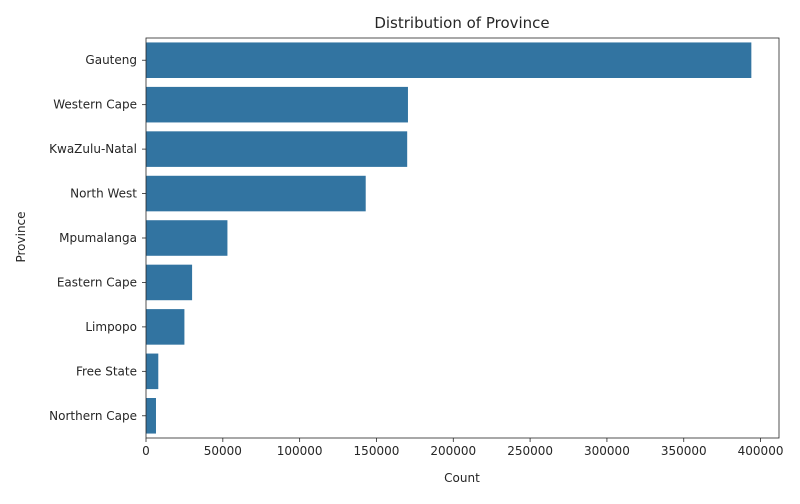 This screenshot has width=800, height=504. What do you see at coordinates (256, 193) in the screenshot?
I see `bar-north-west` at bounding box center [256, 193].